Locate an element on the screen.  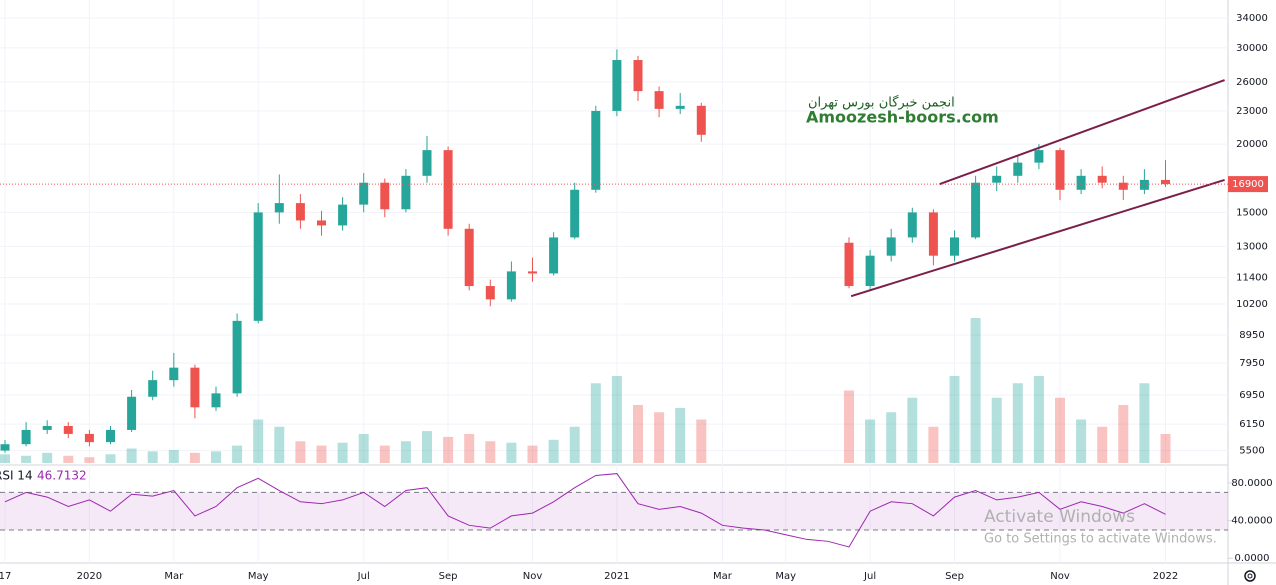
settings-icon is located at coordinates (1250, 576).